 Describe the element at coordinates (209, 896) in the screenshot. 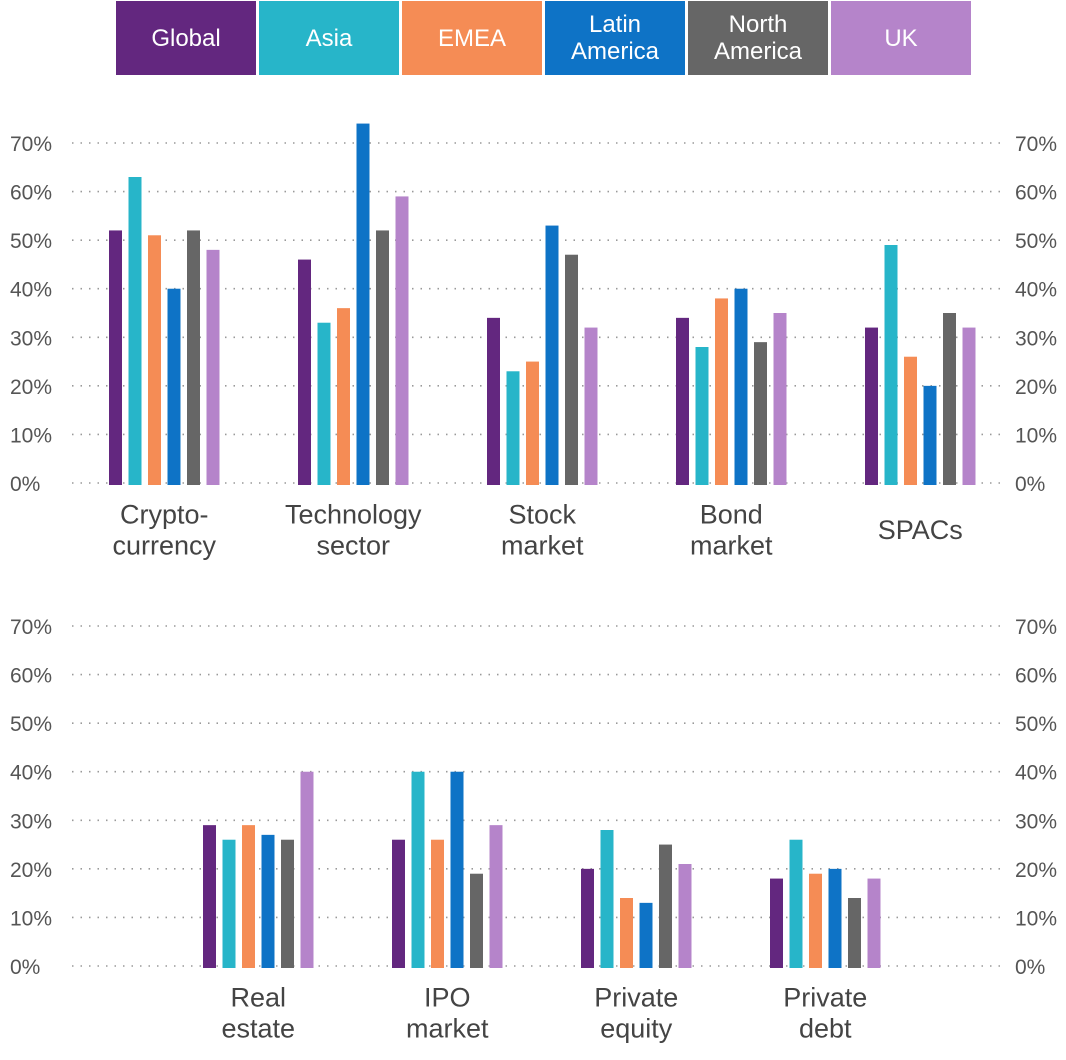

I see `bar-global-real-estate` at that location.